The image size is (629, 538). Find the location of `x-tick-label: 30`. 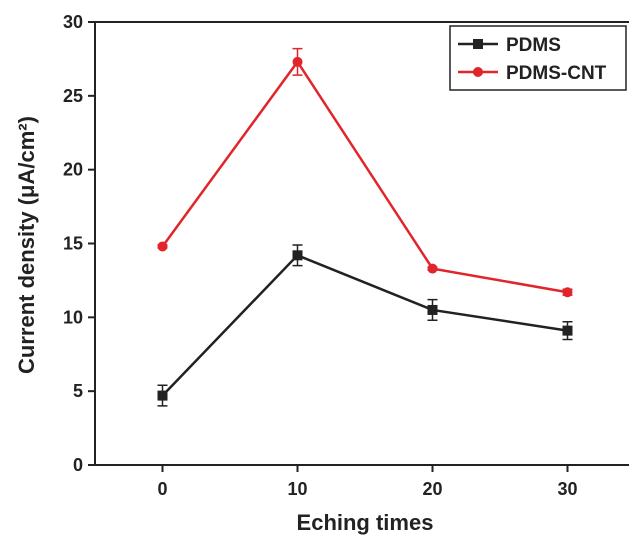

x-tick-label: 30 is located at coordinates (567, 489).